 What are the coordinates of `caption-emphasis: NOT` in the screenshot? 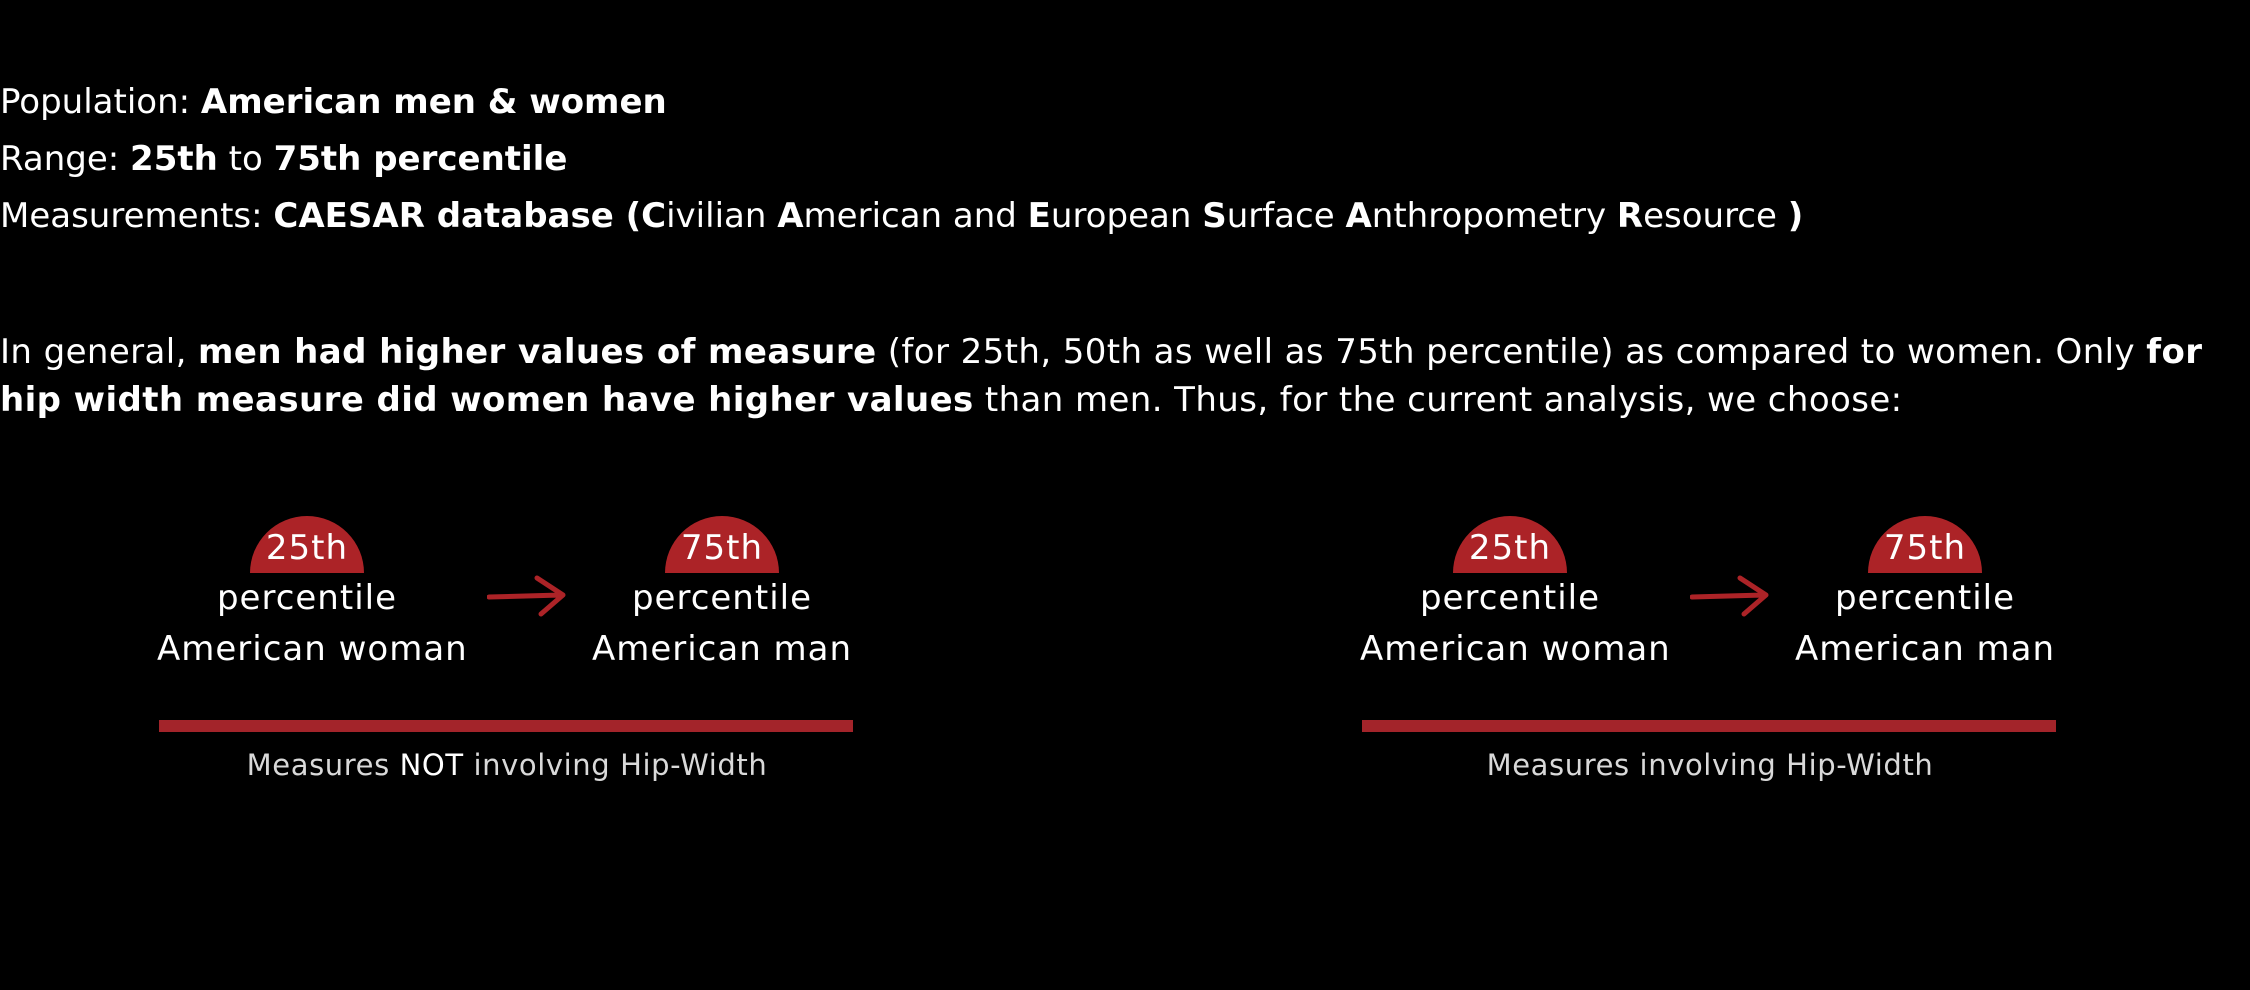 It's located at (431, 765).